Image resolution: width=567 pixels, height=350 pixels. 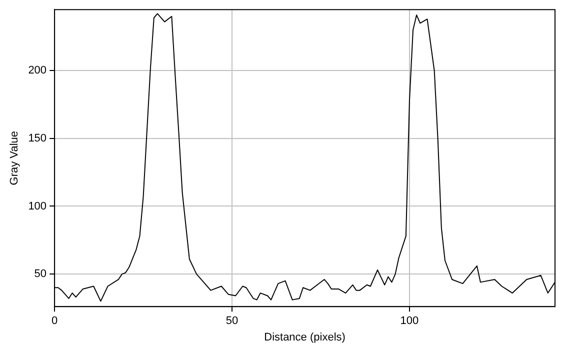 What do you see at coordinates (14, 158) in the screenshot?
I see `y-axis-title: Gray Value` at bounding box center [14, 158].